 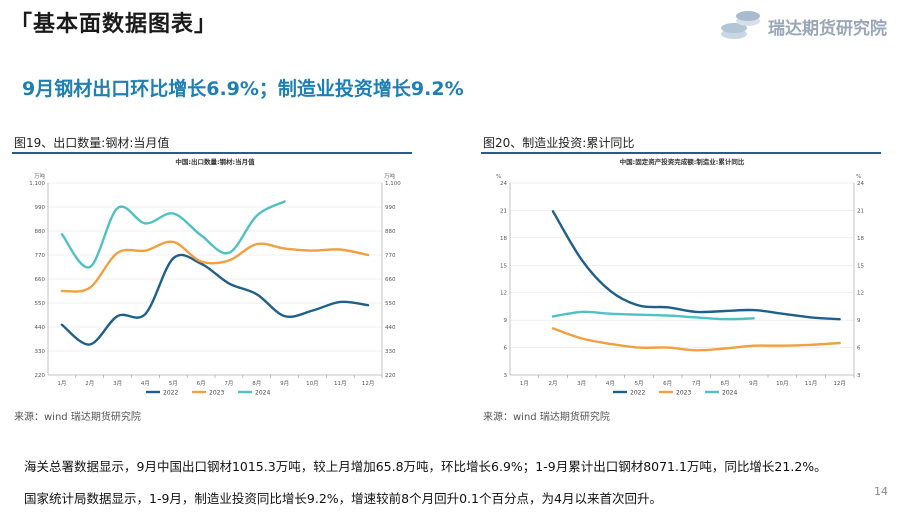 What do you see at coordinates (40, 232) in the screenshot?
I see `y-left-tick-label: 880` at bounding box center [40, 232].